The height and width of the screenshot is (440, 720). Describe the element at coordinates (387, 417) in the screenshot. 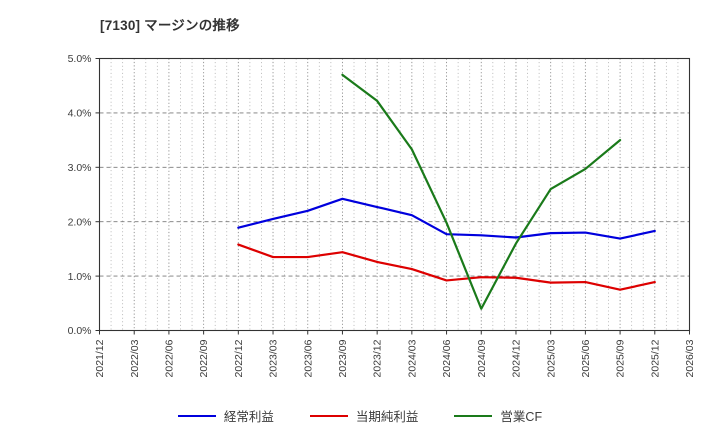

I see `legend-label-touki-jun-rieki: 当期純利益` at that location.